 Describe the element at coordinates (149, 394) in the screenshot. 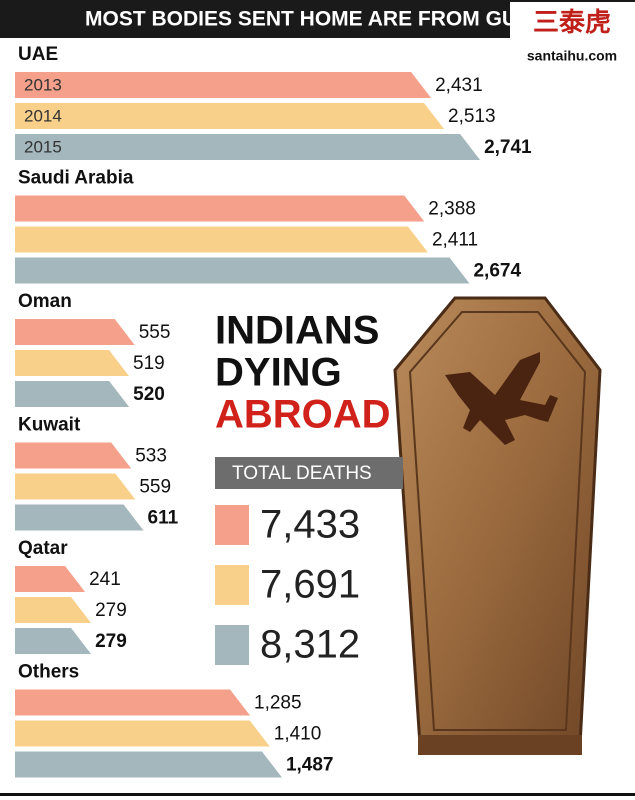

I see `value-label: 520` at that location.